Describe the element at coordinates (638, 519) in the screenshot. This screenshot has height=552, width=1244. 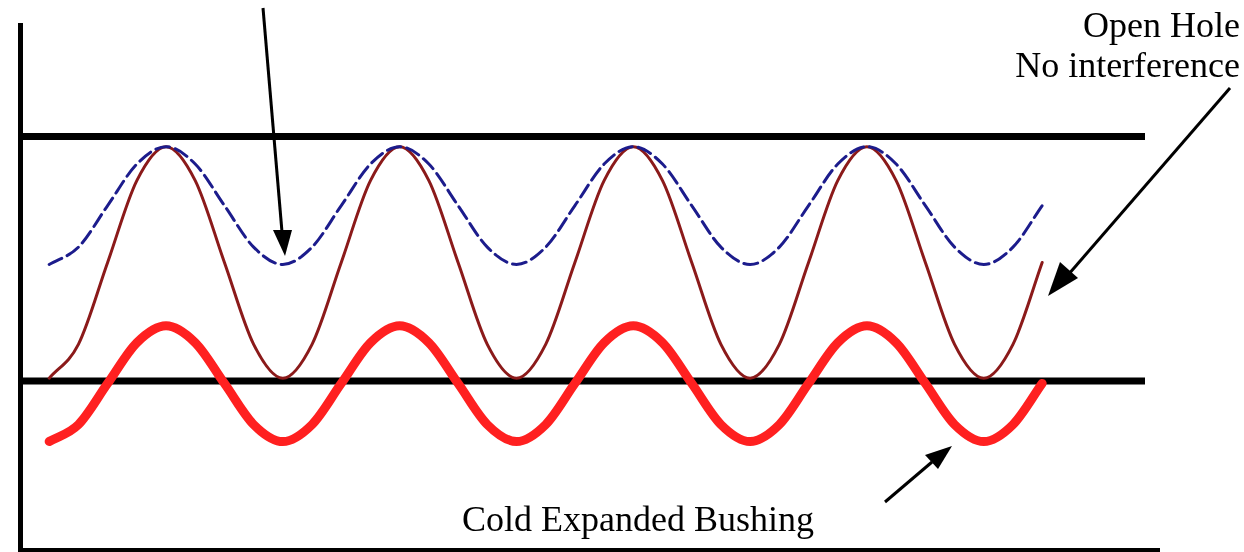
I see `annotation: Cold Expanded Bushing` at that location.